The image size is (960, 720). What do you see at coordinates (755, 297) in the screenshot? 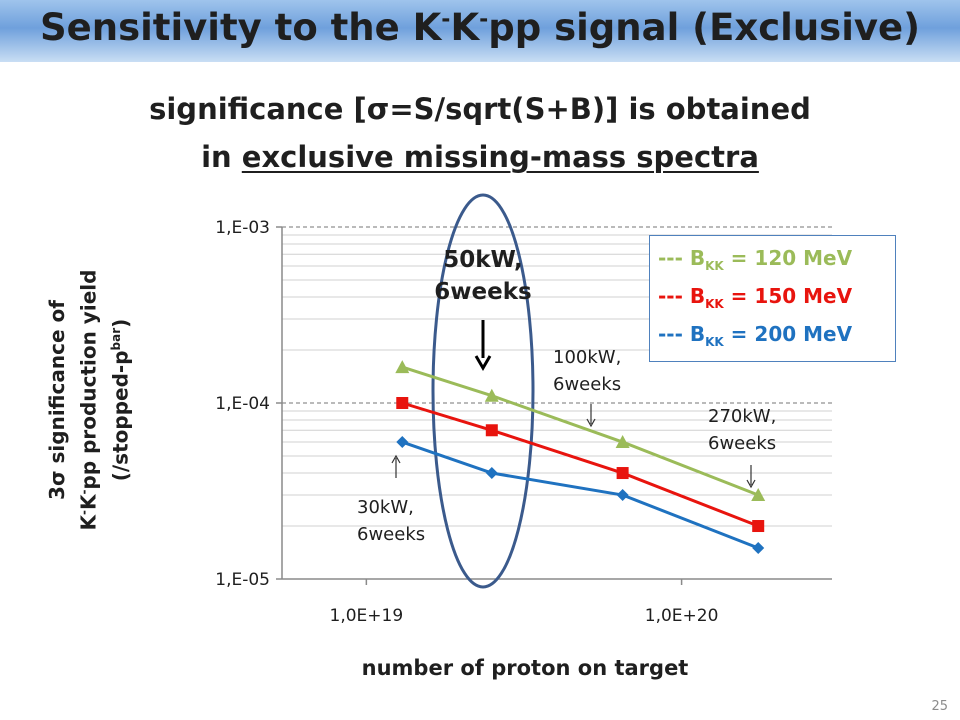
I see `legend-entry-150: --- BKK = 150 MeV` at bounding box center [755, 297].